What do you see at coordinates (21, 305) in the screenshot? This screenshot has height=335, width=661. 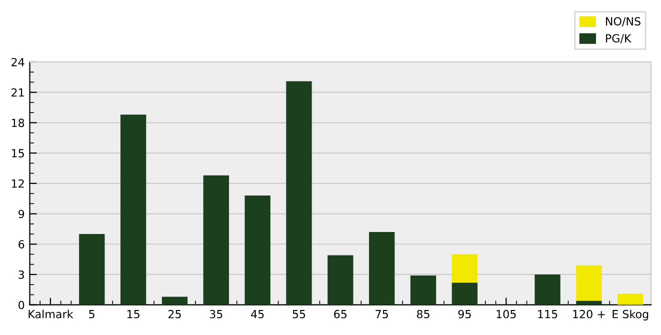 I see `y-tick-label: 0` at bounding box center [21, 305].